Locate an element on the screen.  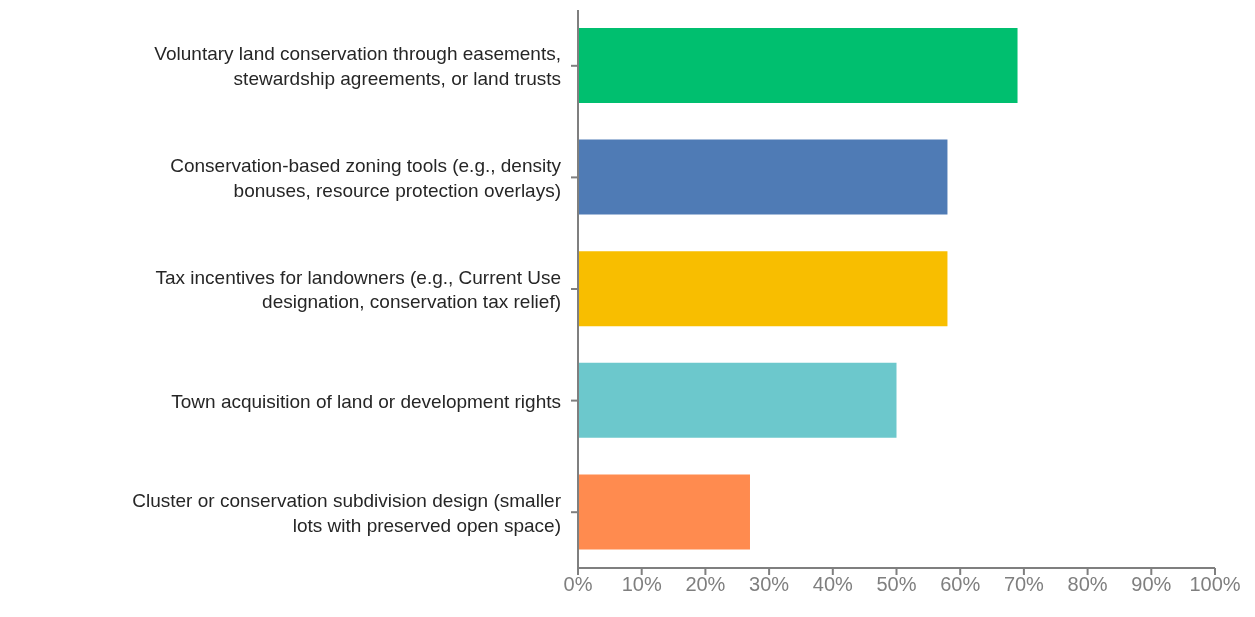
y-tick-label: Tax incentives for landowners (e.g., Current Use designation, conservation tax relief) is located at coordinates (358, 289).